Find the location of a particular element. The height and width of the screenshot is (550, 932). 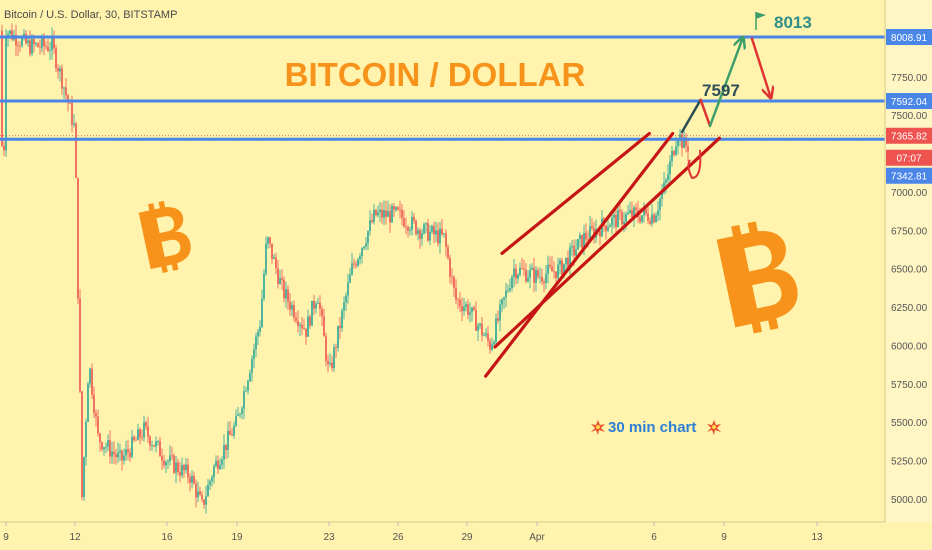

collision-icon-left is located at coordinates (598, 427).